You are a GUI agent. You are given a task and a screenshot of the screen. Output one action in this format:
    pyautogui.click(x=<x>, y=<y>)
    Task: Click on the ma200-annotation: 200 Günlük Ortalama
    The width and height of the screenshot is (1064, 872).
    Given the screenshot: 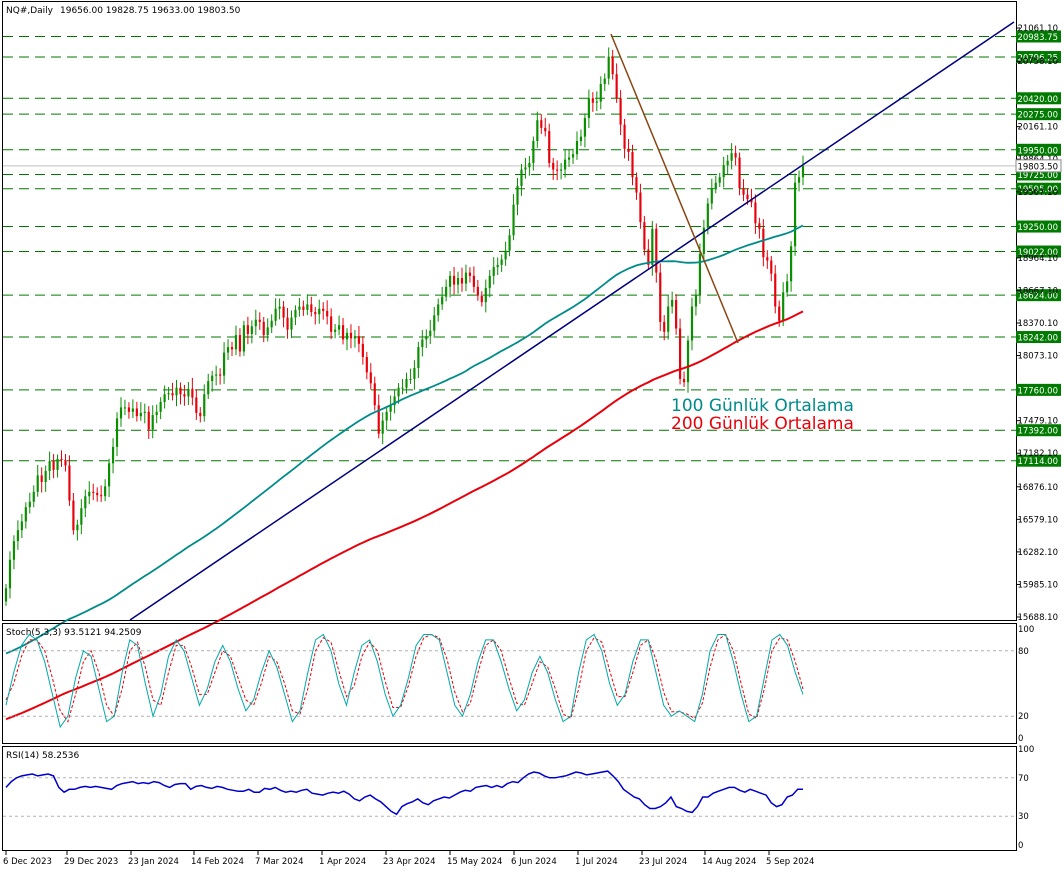 What is the action you would take?
    pyautogui.click(x=762, y=424)
    